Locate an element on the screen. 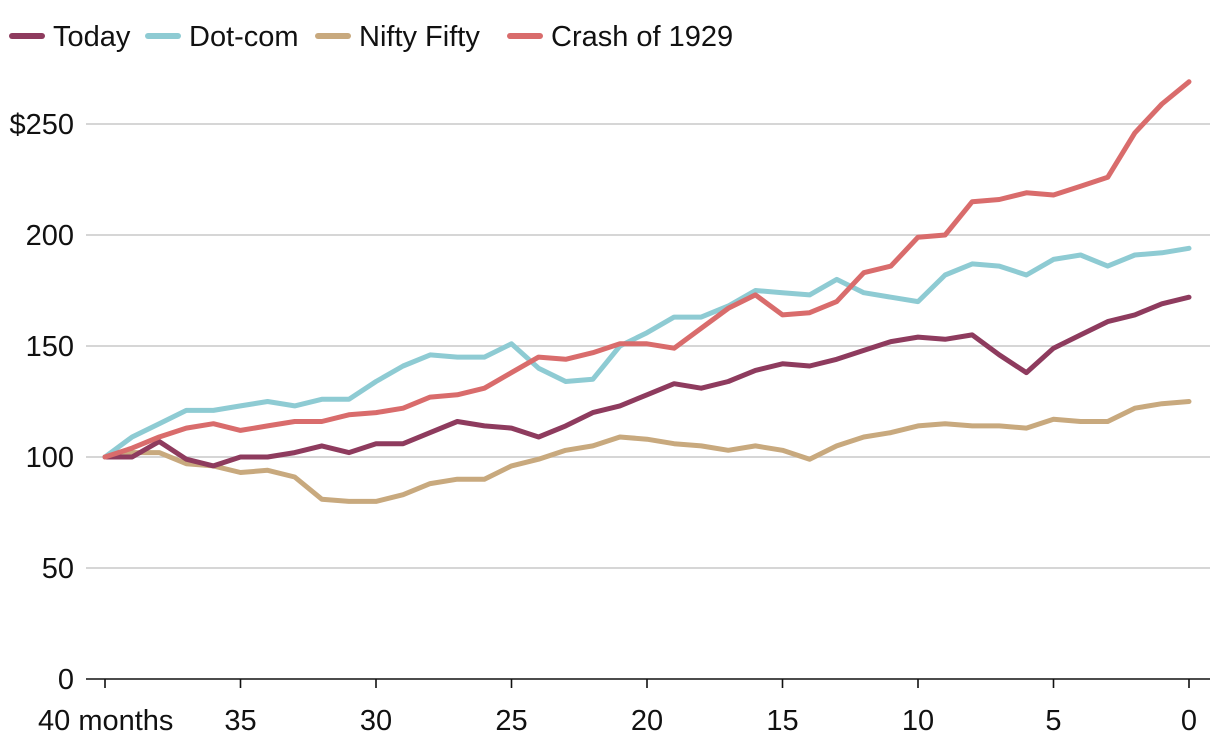  y-tick-label: 200 is located at coordinates (50, 236).